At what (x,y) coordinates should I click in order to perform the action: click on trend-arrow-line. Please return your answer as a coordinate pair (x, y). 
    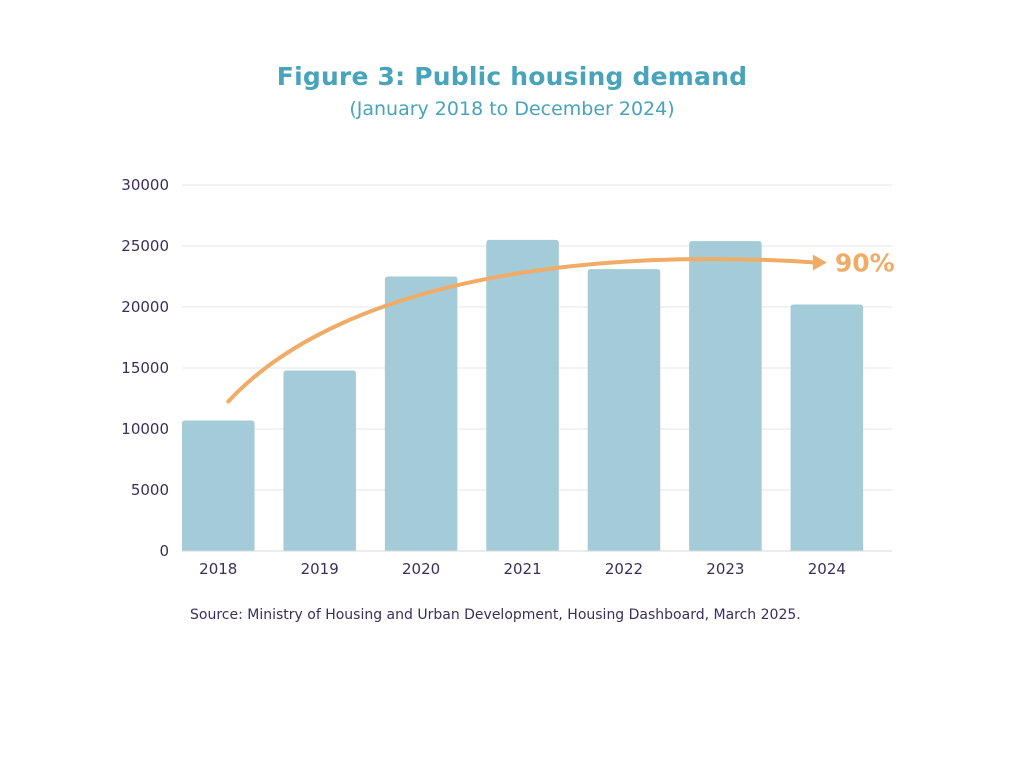
    Looking at the image, I should click on (521, 330).